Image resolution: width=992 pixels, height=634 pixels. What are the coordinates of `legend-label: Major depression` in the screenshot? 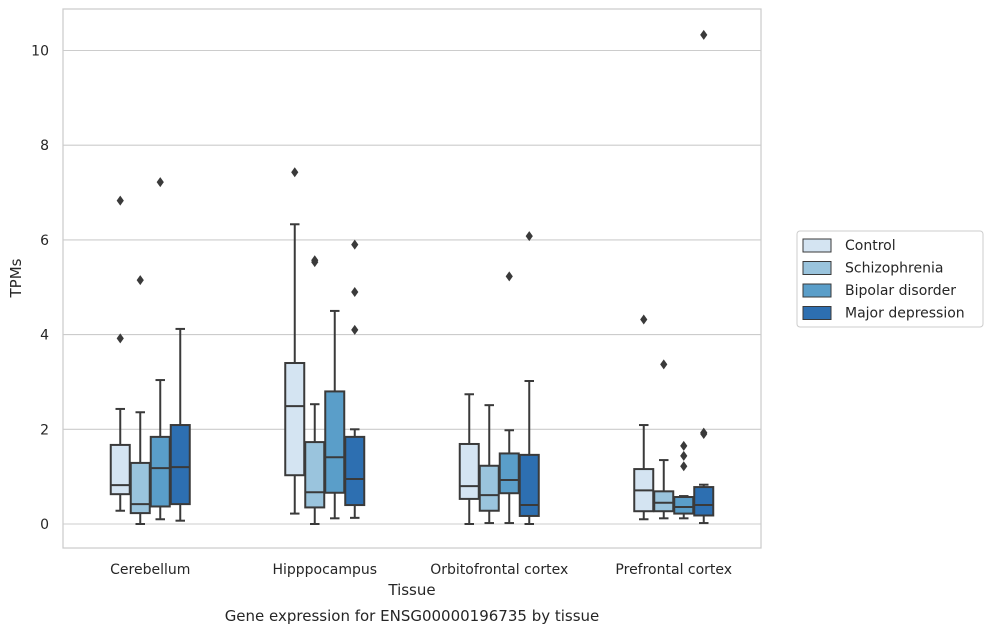 It's located at (905, 314).